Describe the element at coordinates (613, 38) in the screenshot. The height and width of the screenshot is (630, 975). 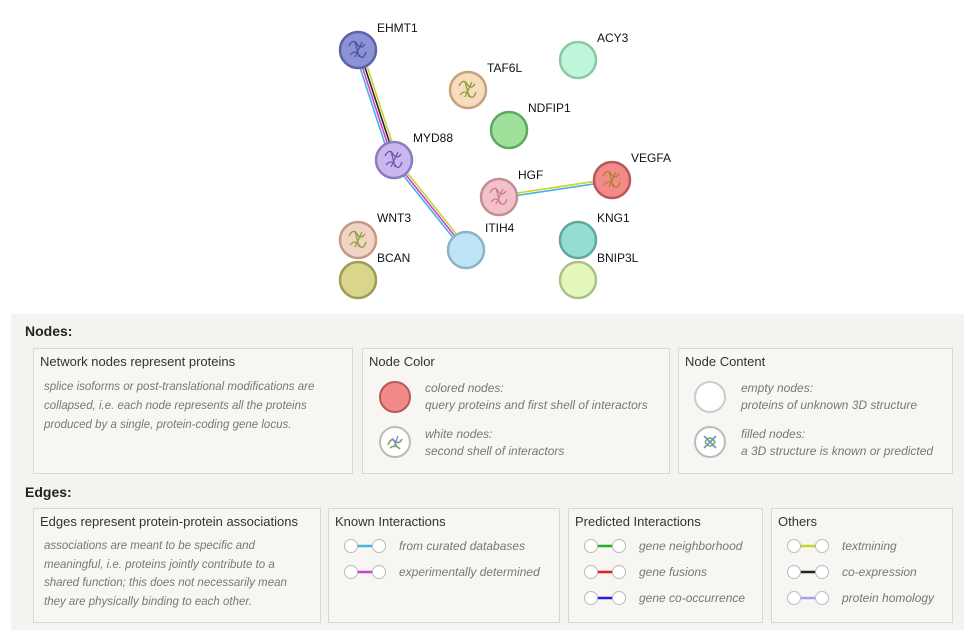
I see `node-label: ACY3` at that location.